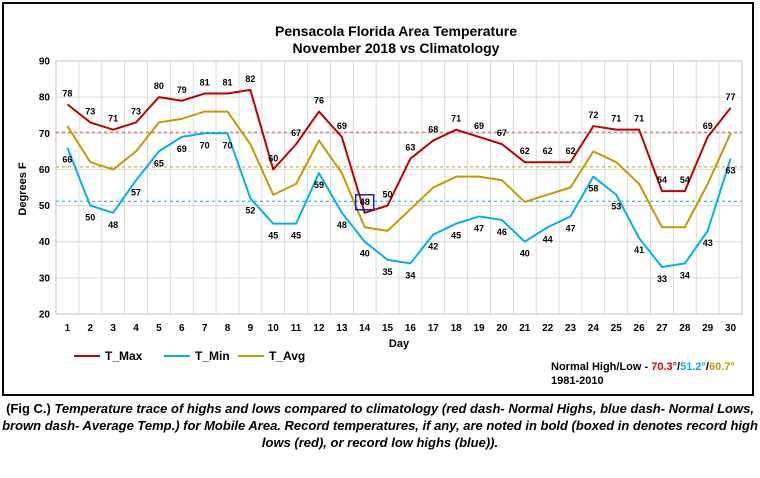 The image size is (760, 478). I want to click on x-tick-label: 28, so click(685, 328).